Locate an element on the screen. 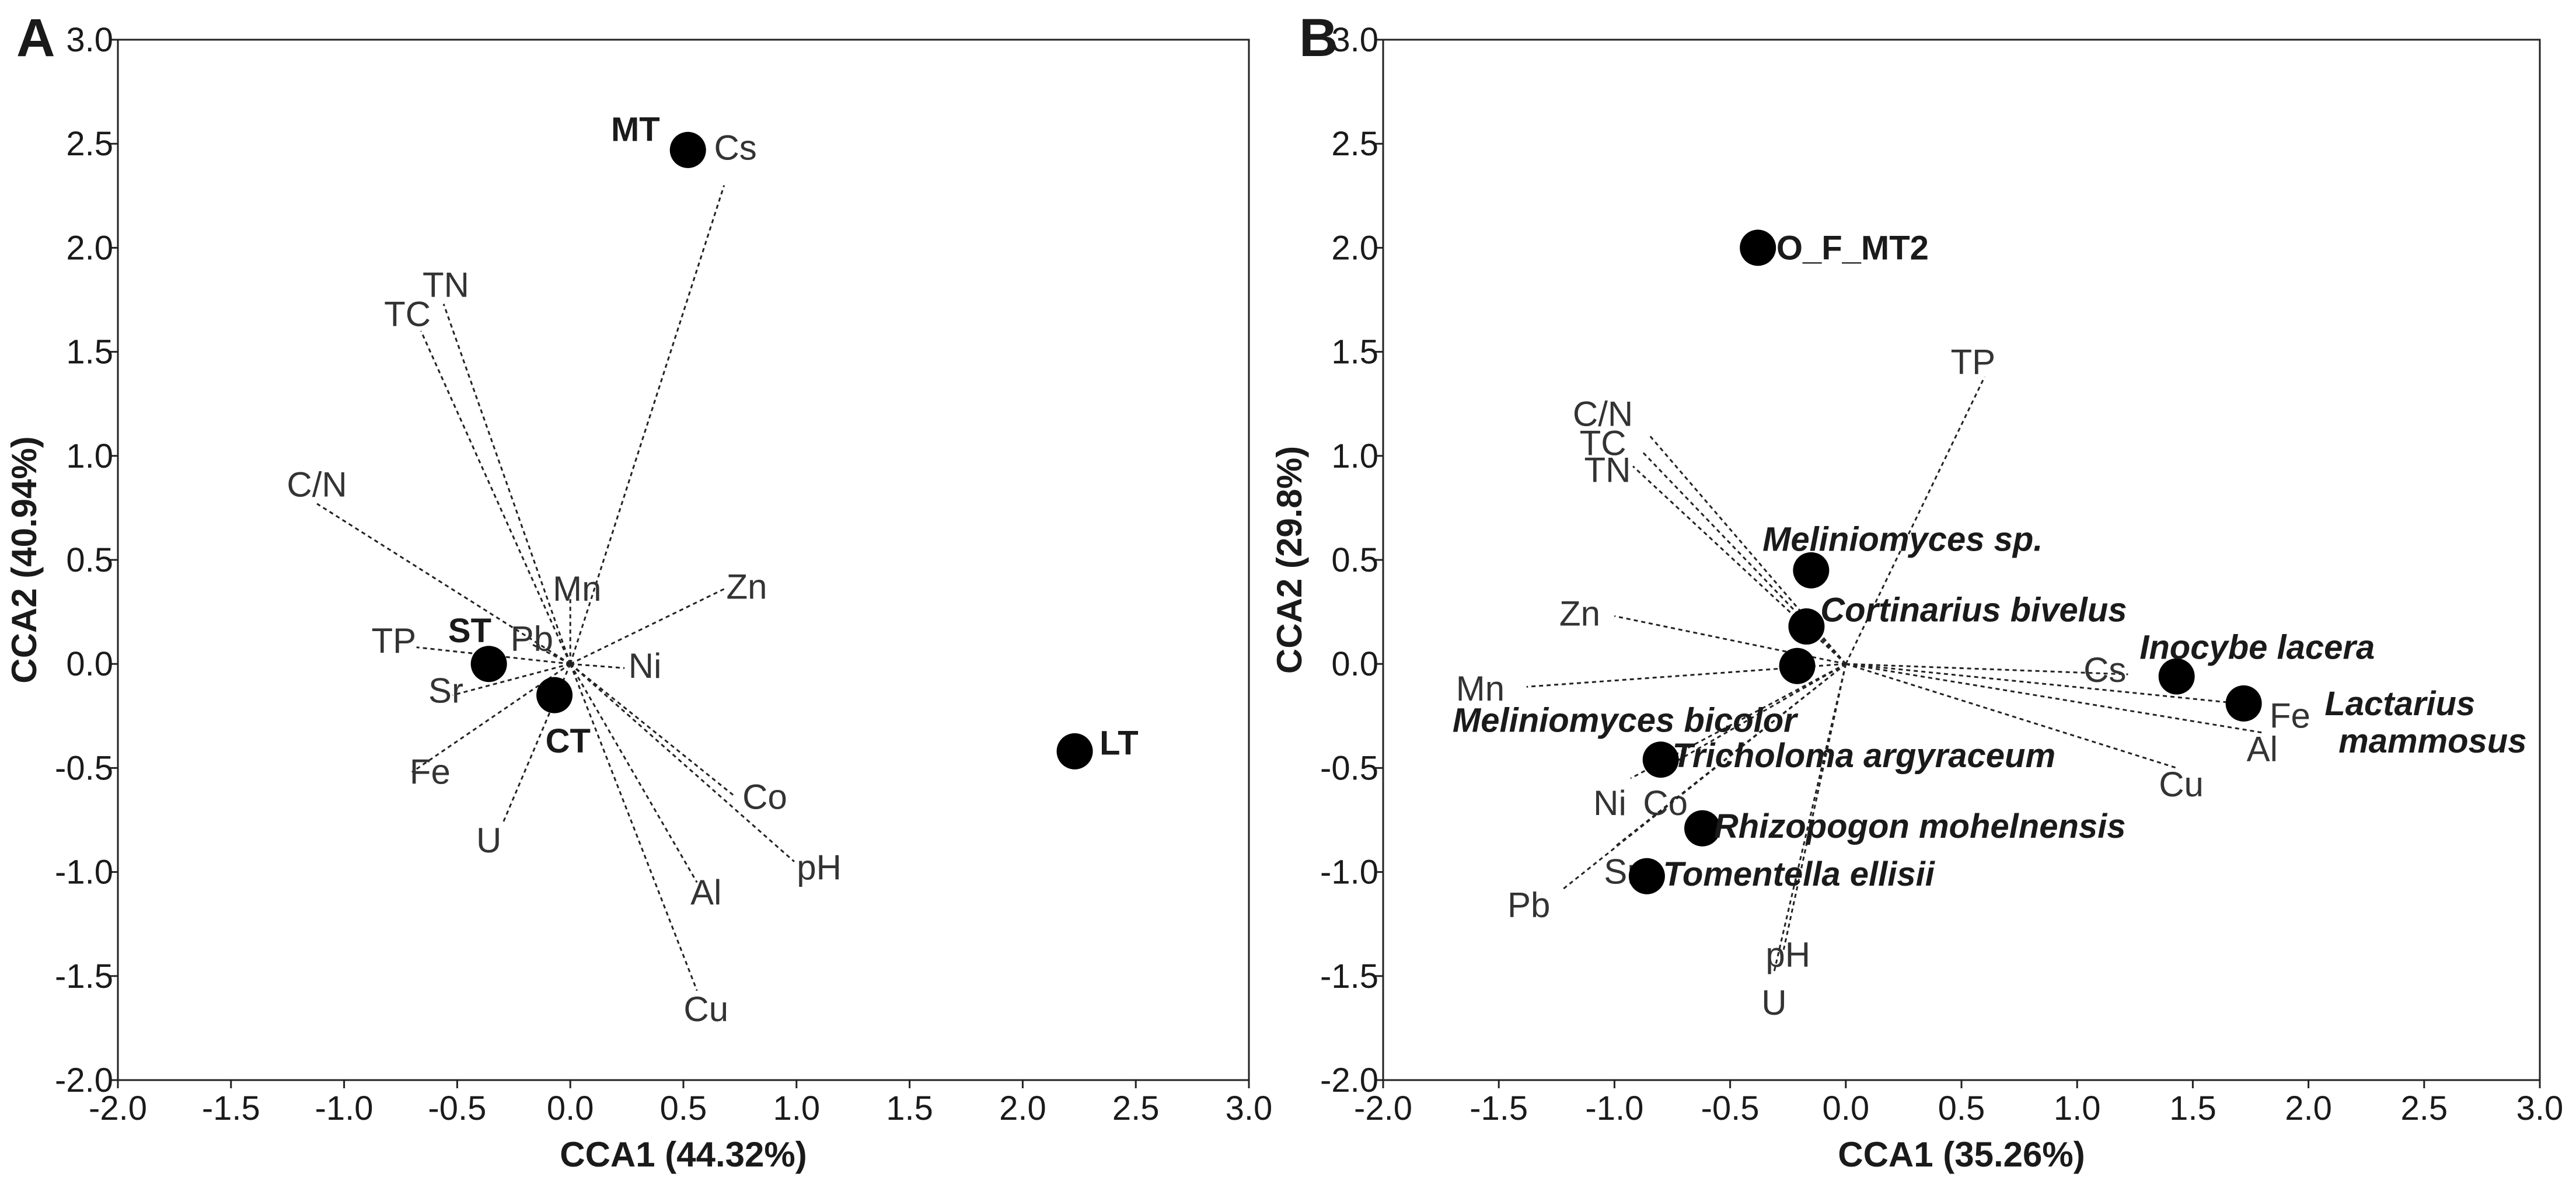  vector-label: TN is located at coordinates (1607, 470).